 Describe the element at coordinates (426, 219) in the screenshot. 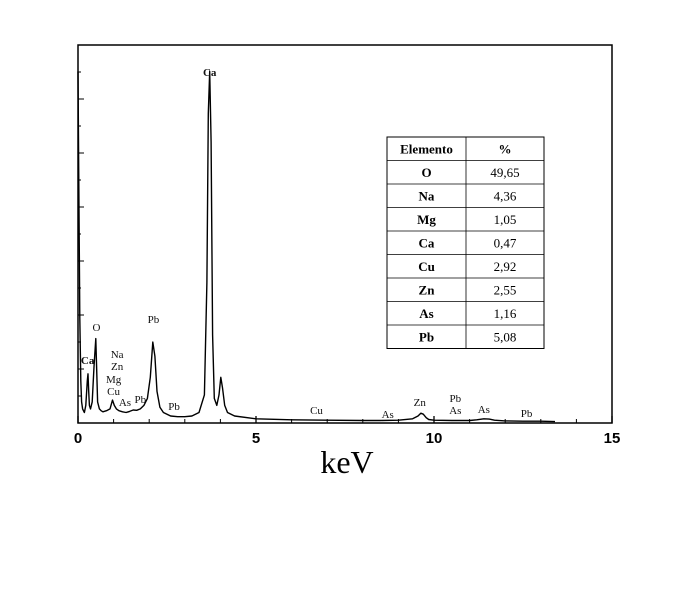

I see `table-element-cell: Mg` at that location.